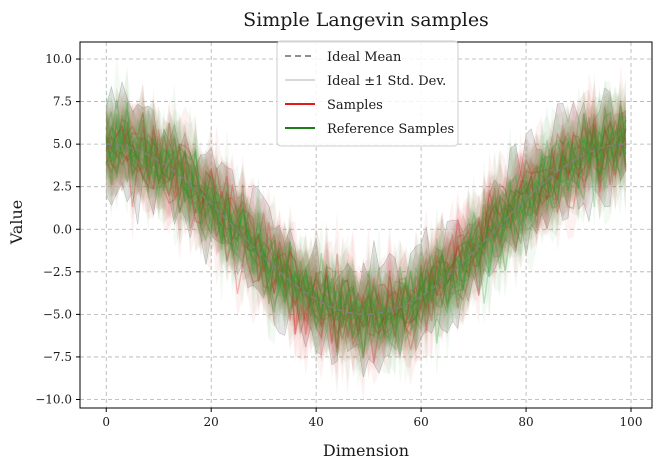  What do you see at coordinates (57, 314) in the screenshot?
I see `y-tick-label: −5.0` at bounding box center [57, 314].